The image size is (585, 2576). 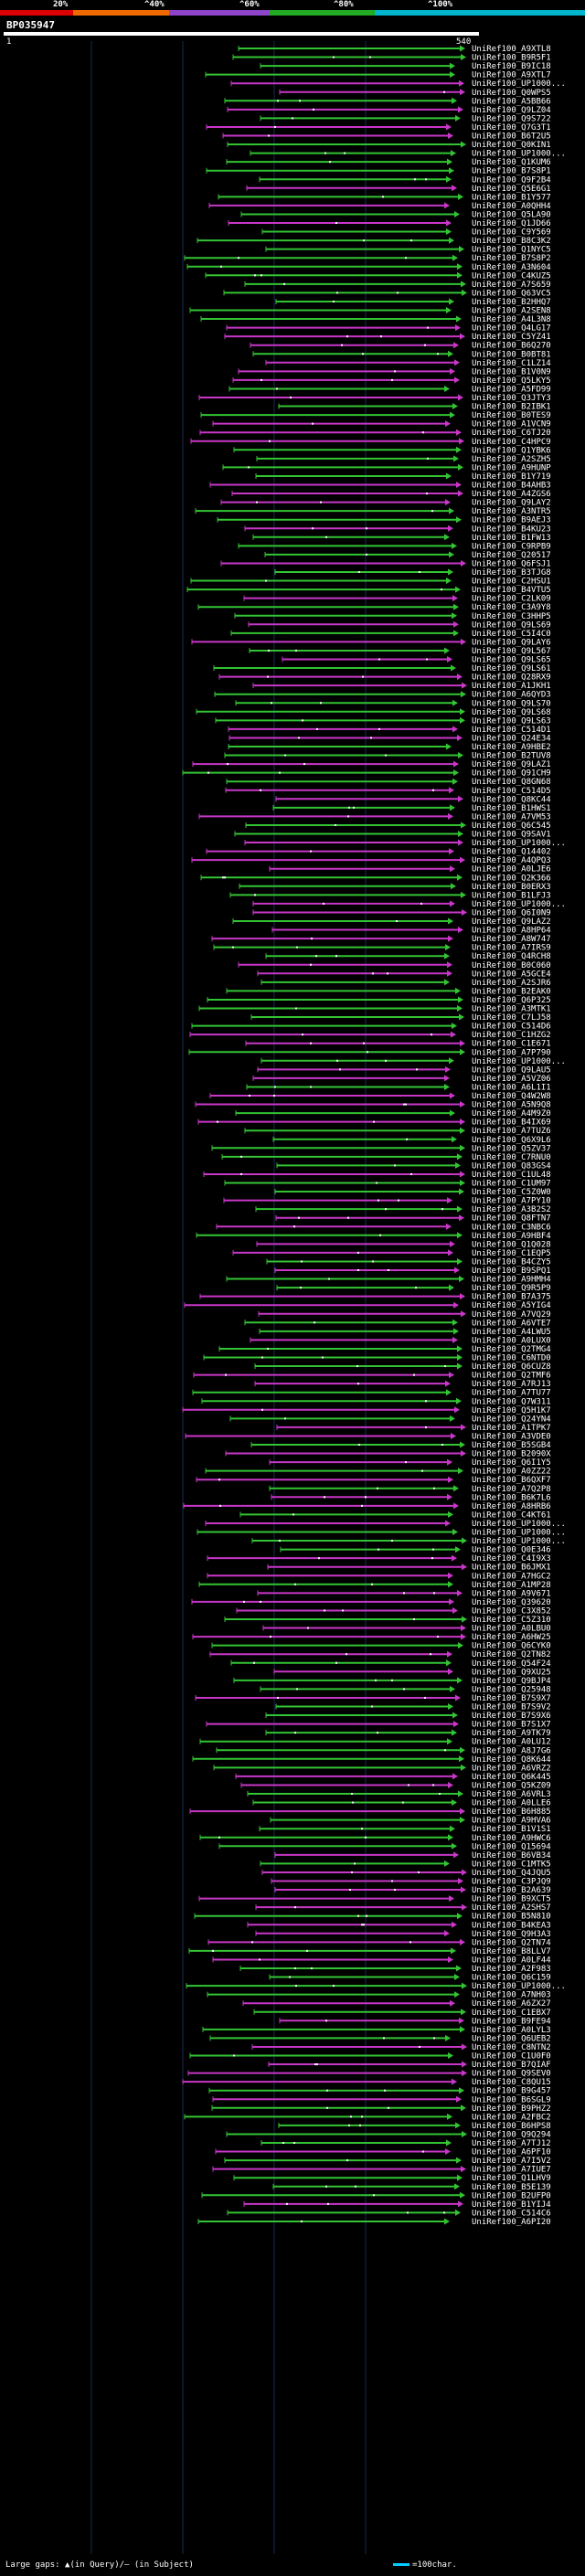 I want to click on hit-label: UniRef100_Q9R5P9, so click(x=512, y=1288).